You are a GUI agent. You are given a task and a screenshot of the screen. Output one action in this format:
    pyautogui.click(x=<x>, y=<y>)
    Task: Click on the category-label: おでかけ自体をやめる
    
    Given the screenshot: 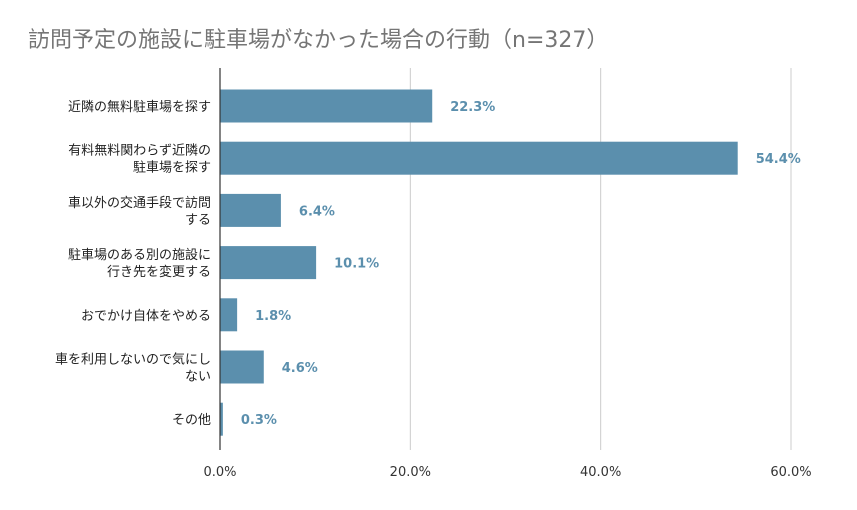 What is the action you would take?
    pyautogui.click(x=146, y=316)
    